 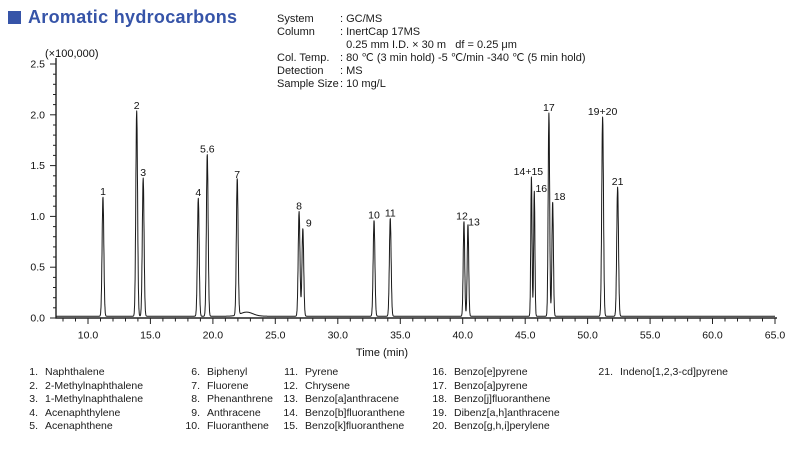 I want to click on condition-value: : InertCap 17MS, so click(x=380, y=32).